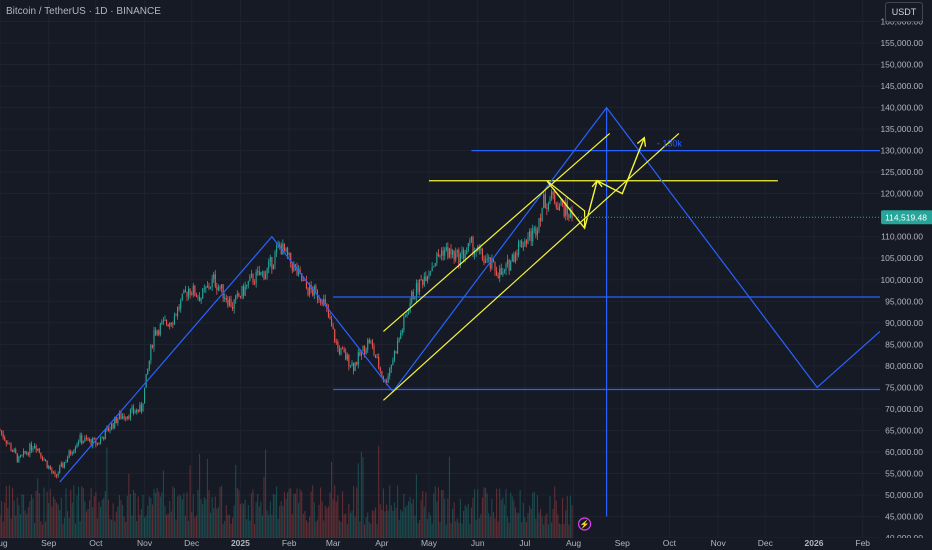  What do you see at coordinates (901, 151) in the screenshot?
I see `price-tick-label: 130,000.00` at bounding box center [901, 151].